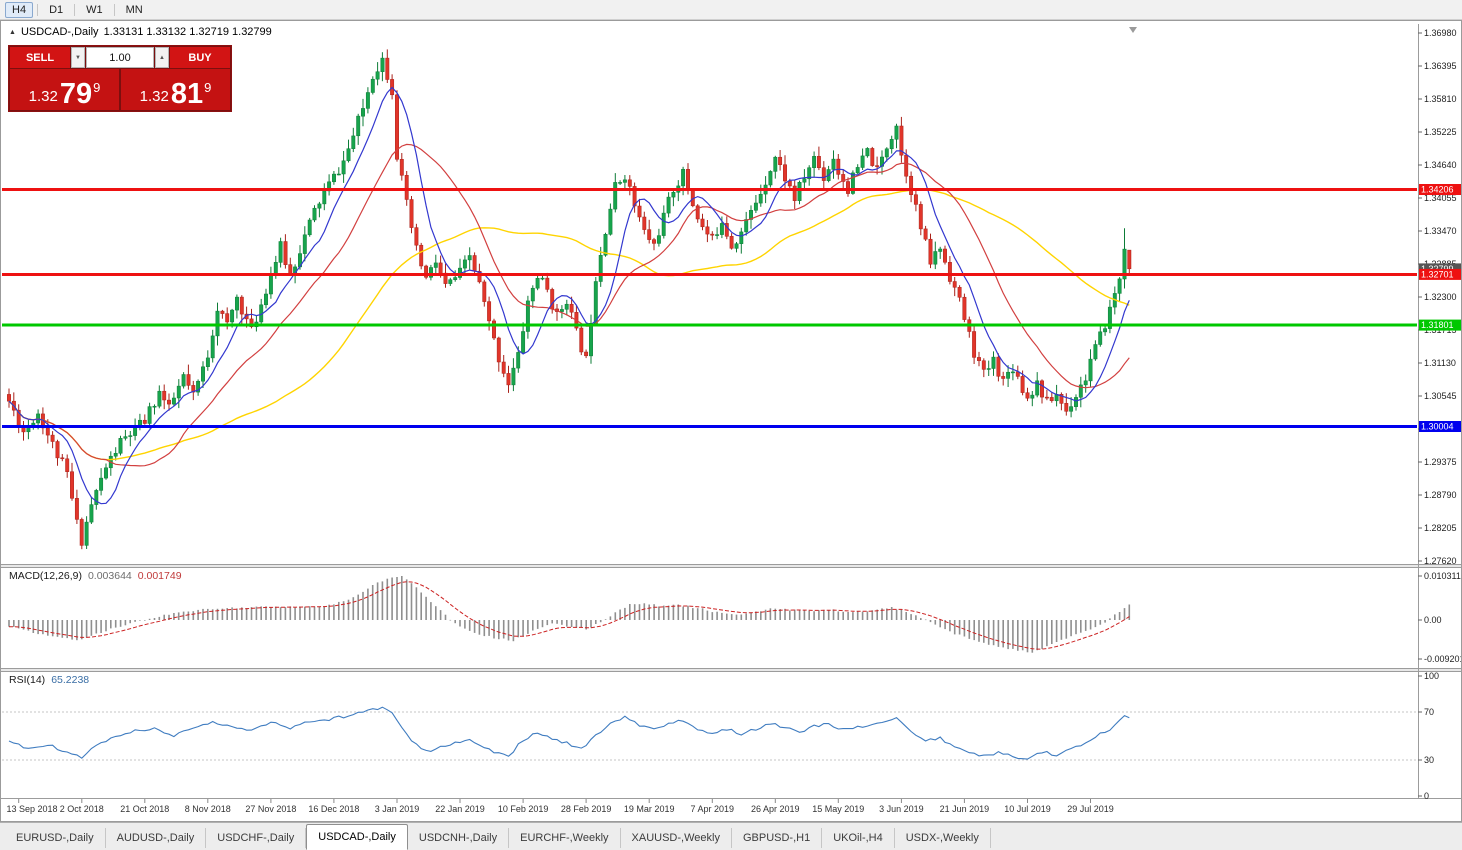  I want to click on ohlc-values: 1.33131 1.33132 1.32719 1.32799, so click(187, 32).